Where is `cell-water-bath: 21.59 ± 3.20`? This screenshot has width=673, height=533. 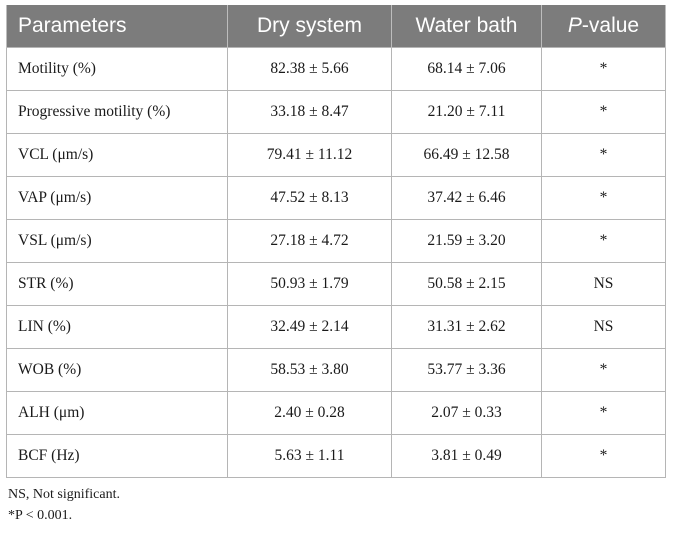 cell-water-bath: 21.59 ± 3.20 is located at coordinates (466, 241).